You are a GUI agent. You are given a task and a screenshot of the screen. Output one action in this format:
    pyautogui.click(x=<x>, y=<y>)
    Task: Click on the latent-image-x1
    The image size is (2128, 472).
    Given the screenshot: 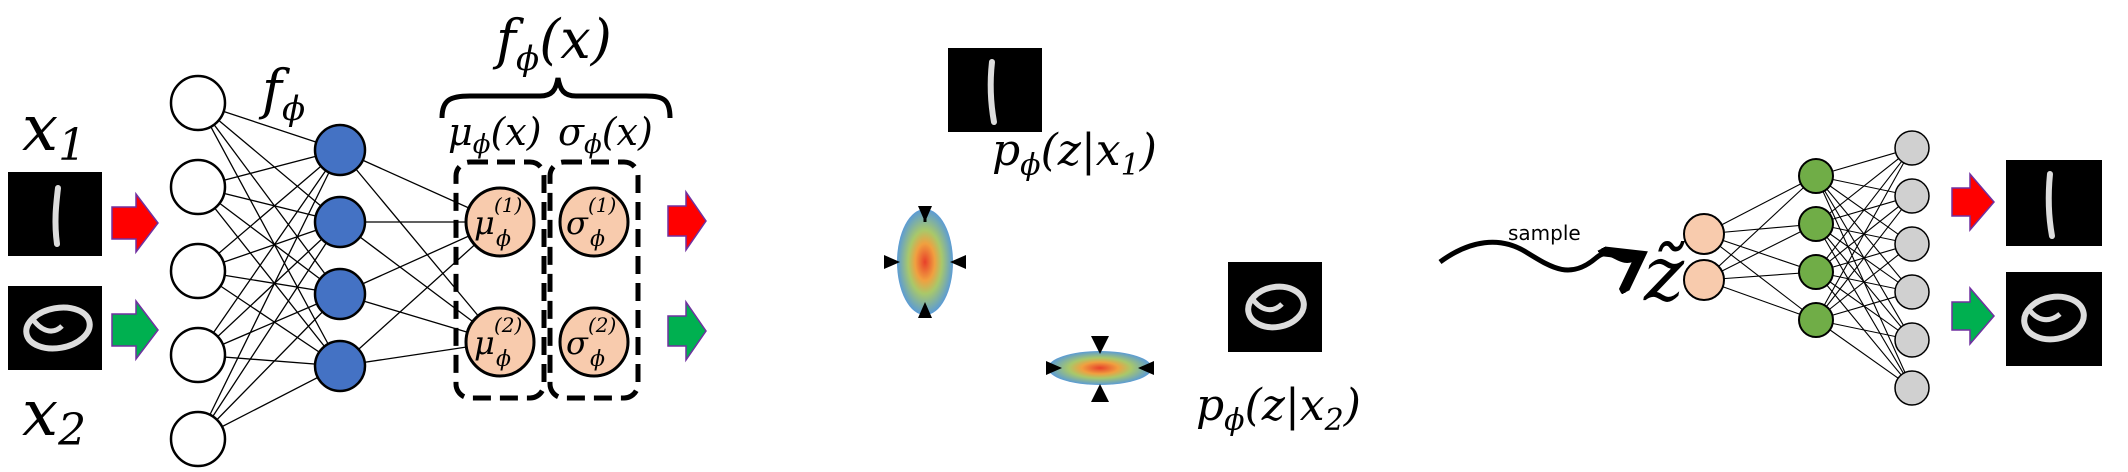 What is the action you would take?
    pyautogui.click(x=995, y=90)
    